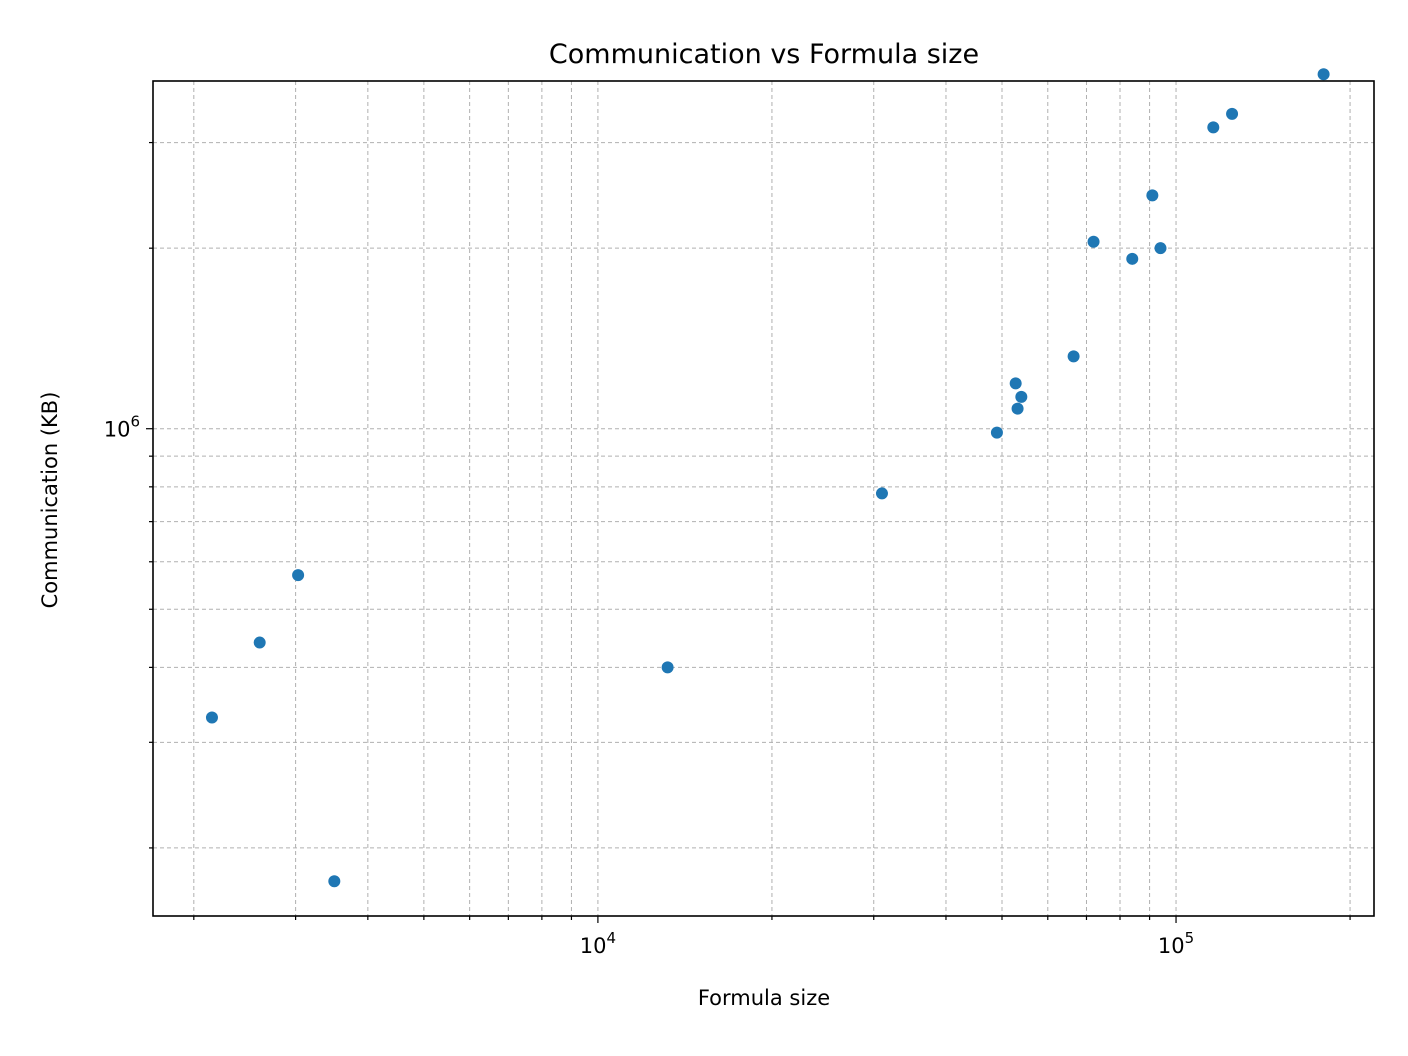 The width and height of the screenshot is (1408, 1056). I want to click on y-tick-label: 106, so click(122, 427).